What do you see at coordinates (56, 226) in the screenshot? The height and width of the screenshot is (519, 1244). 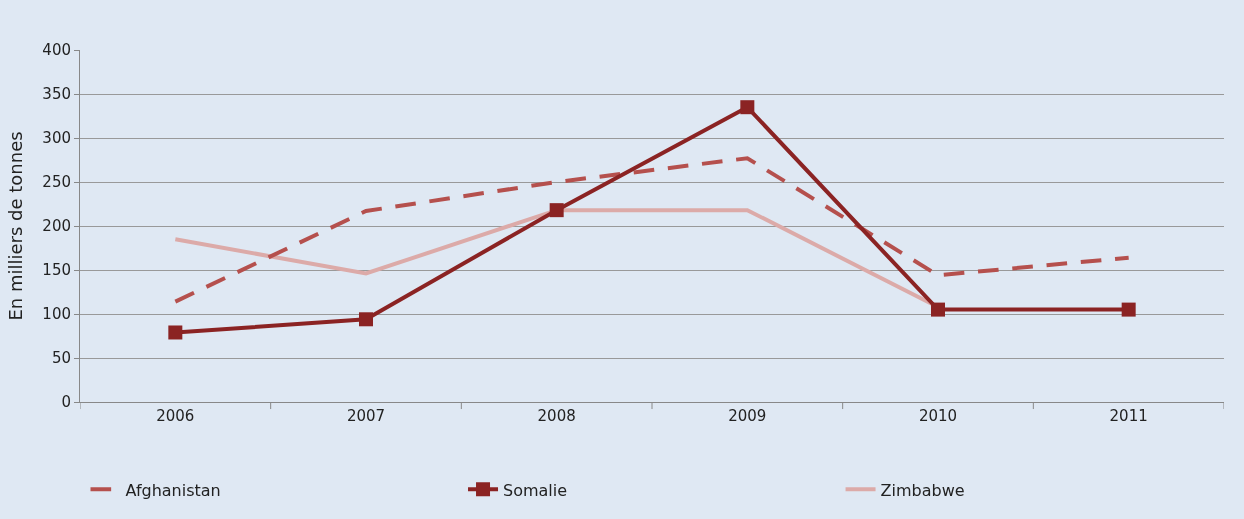 I see `y-tick-label: 200` at bounding box center [56, 226].